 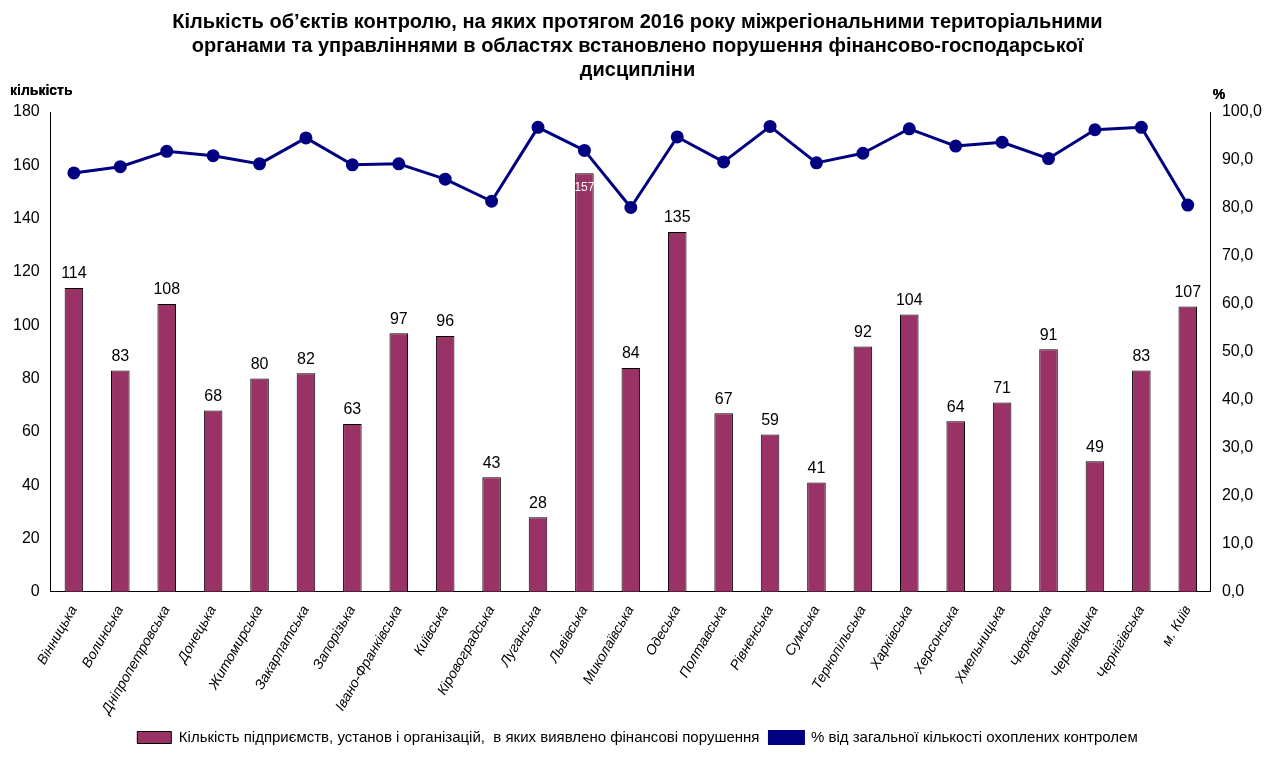 What do you see at coordinates (677, 217) in the screenshot?
I see `data-label: 135` at bounding box center [677, 217].